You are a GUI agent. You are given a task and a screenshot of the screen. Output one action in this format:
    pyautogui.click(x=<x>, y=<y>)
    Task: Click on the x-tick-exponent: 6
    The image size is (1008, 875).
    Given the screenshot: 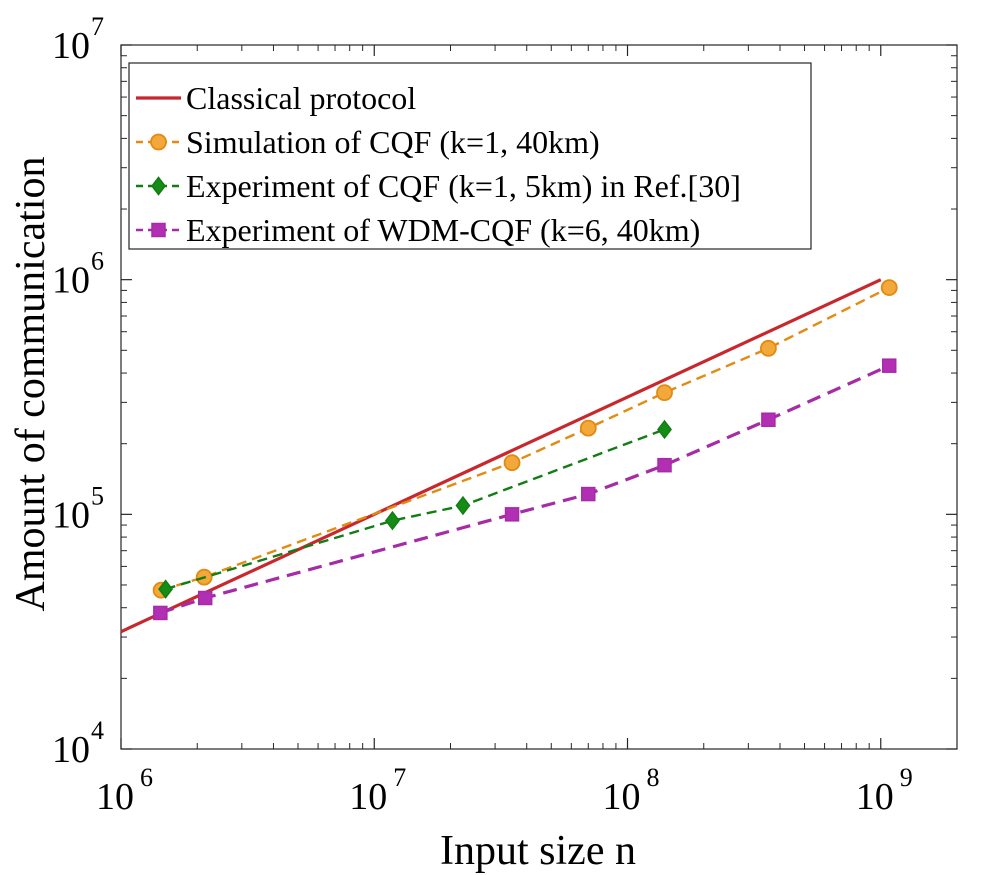 What is the action you would take?
    pyautogui.click(x=146, y=777)
    